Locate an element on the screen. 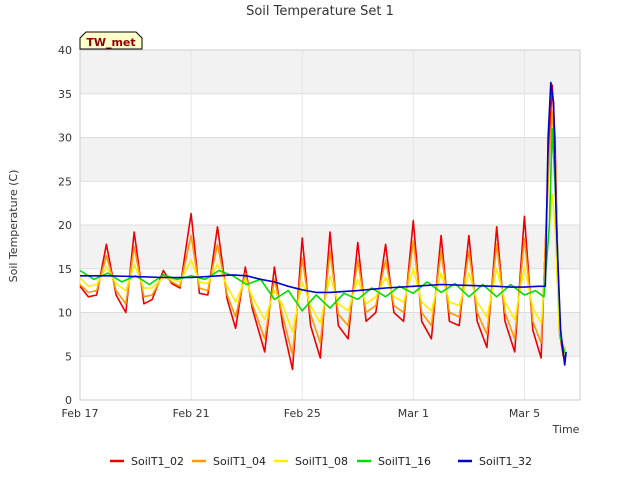 This screenshot has width=640, height=480. x-tick-label: Feb 25 is located at coordinates (302, 413).